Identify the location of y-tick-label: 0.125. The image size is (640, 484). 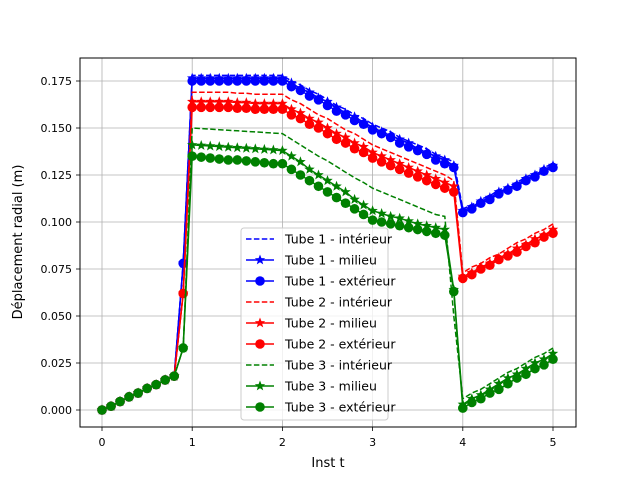
(57, 175).